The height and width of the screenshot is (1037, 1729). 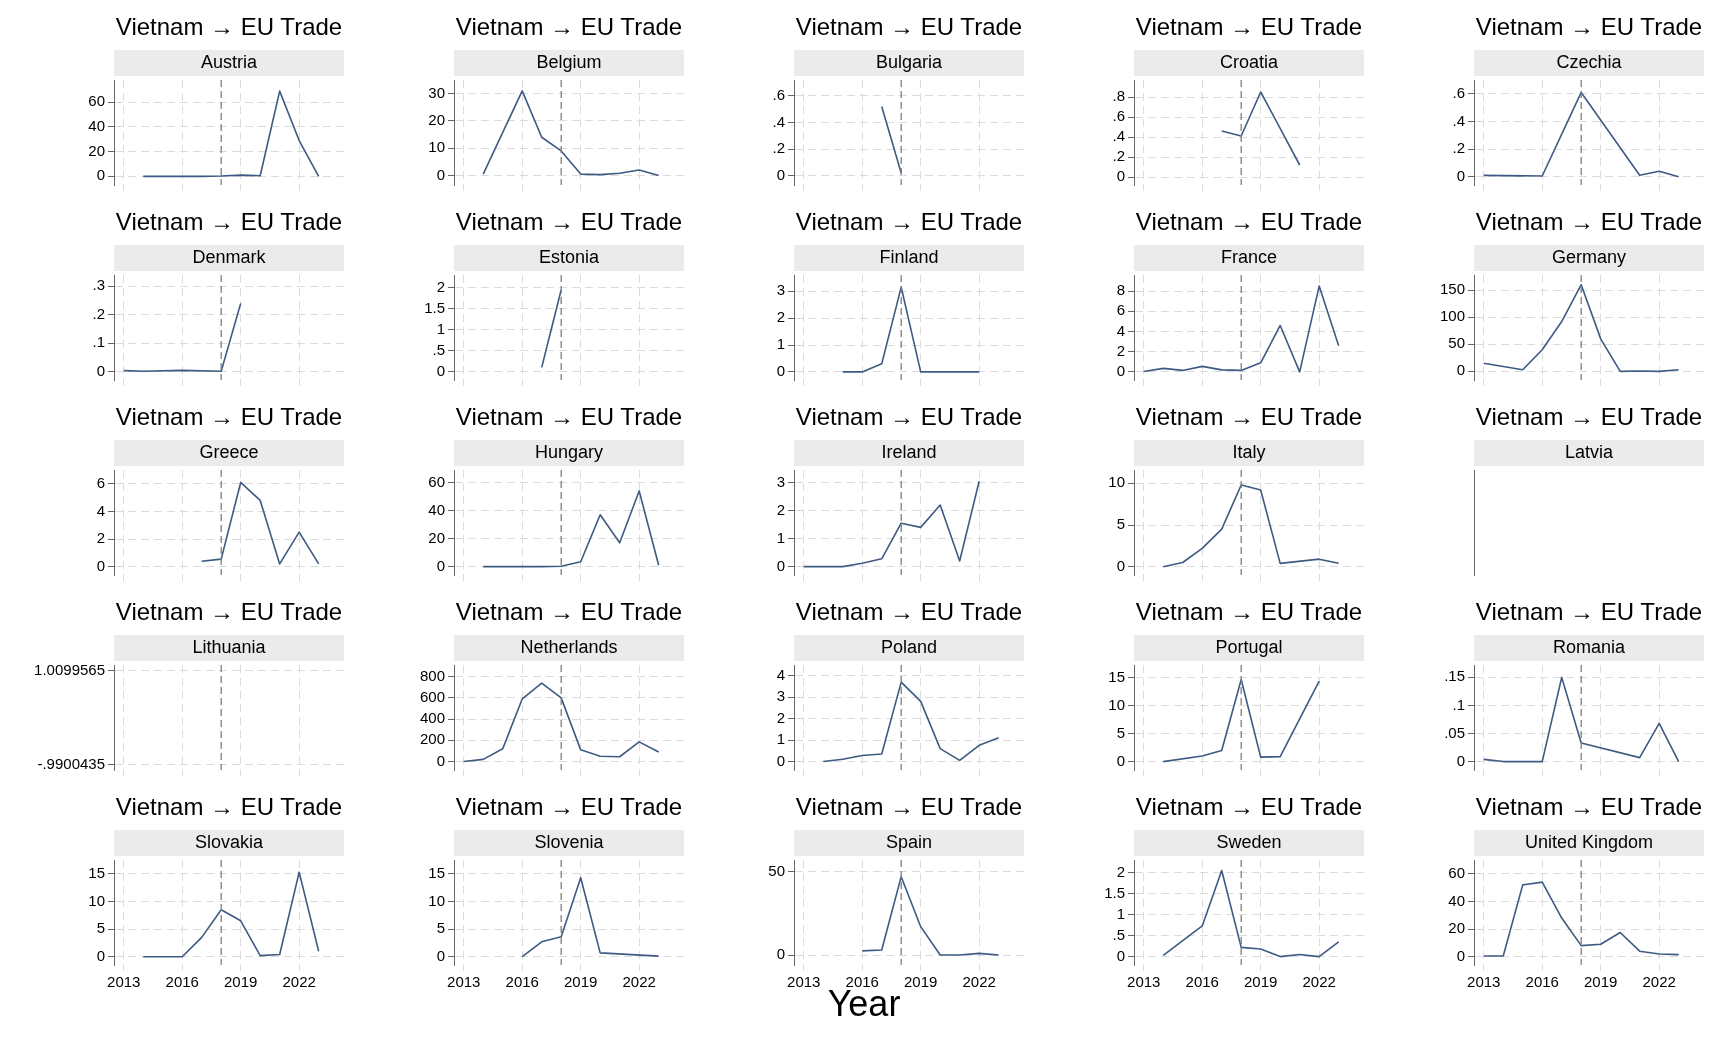 I want to click on y-tick-label: 4, so click(x=780, y=674).